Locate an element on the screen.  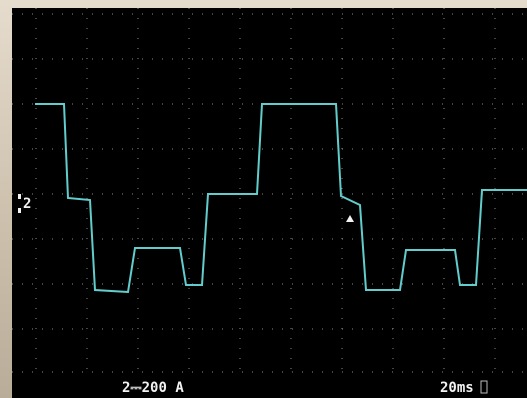
trigger-icon is located at coordinates (484, 387).